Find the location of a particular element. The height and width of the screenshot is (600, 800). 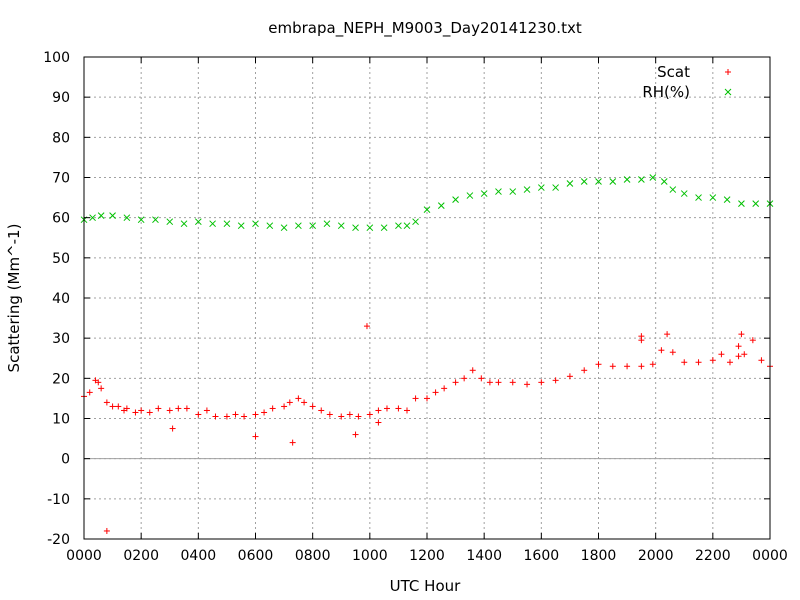

x-tick-label: 1200 is located at coordinates (427, 556).